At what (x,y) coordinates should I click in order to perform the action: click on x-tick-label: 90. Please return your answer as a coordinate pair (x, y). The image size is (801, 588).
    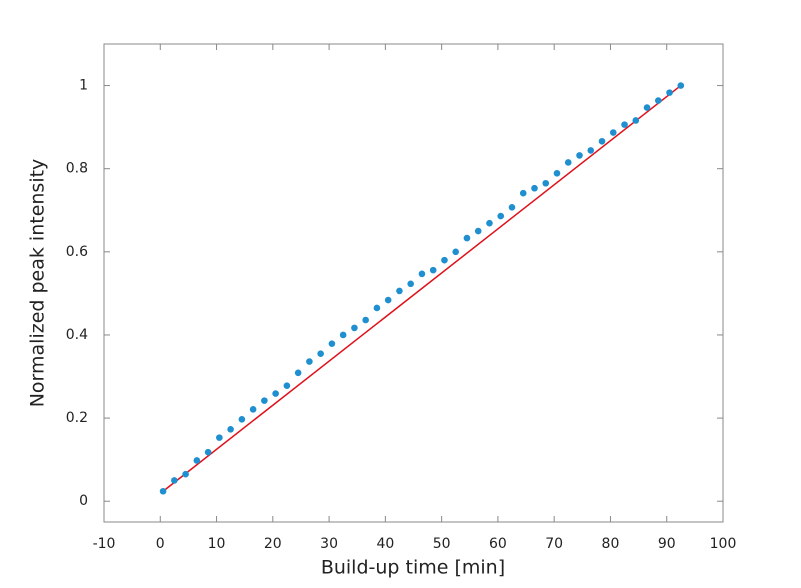
    Looking at the image, I should click on (667, 544).